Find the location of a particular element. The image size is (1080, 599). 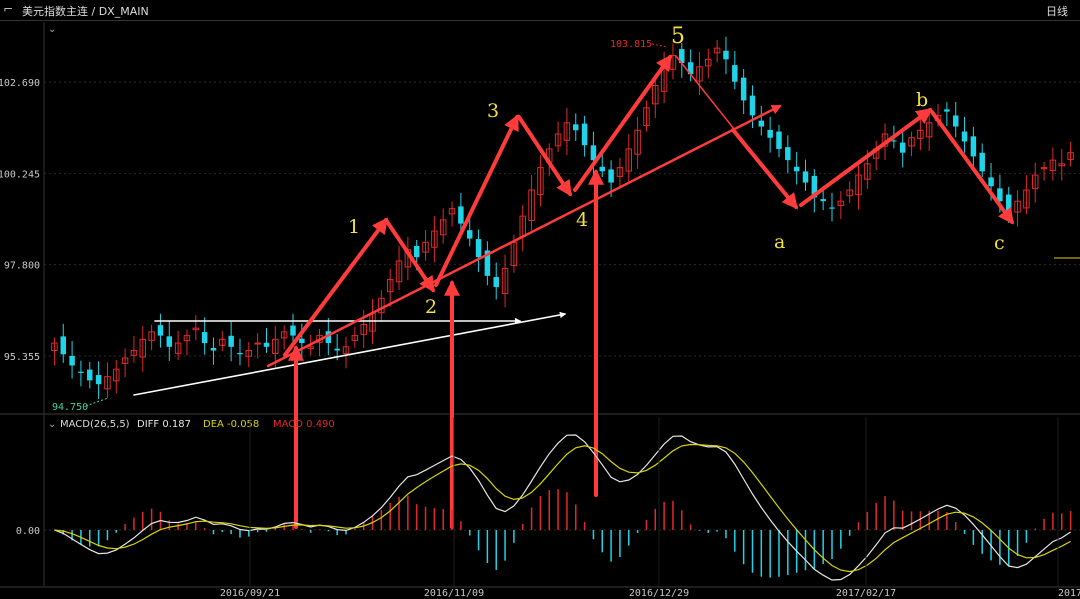

x-tick-label: 2016/09/21 is located at coordinates (250, 593).